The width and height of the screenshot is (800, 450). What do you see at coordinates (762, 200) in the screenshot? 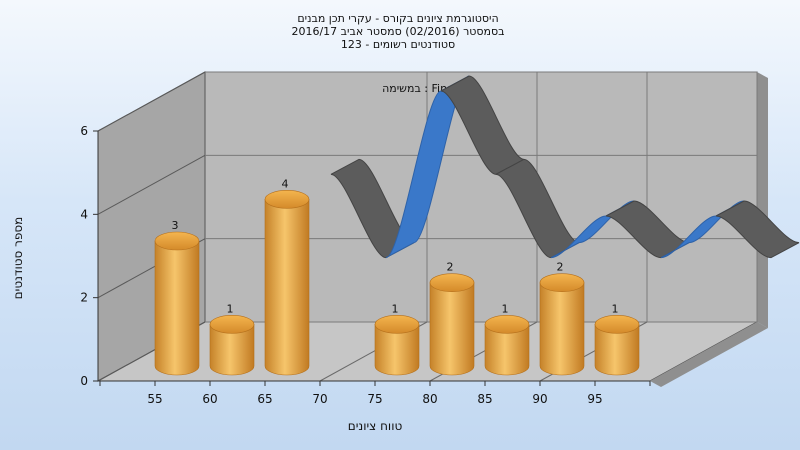
I see `right-edge-shadow` at bounding box center [762, 200].